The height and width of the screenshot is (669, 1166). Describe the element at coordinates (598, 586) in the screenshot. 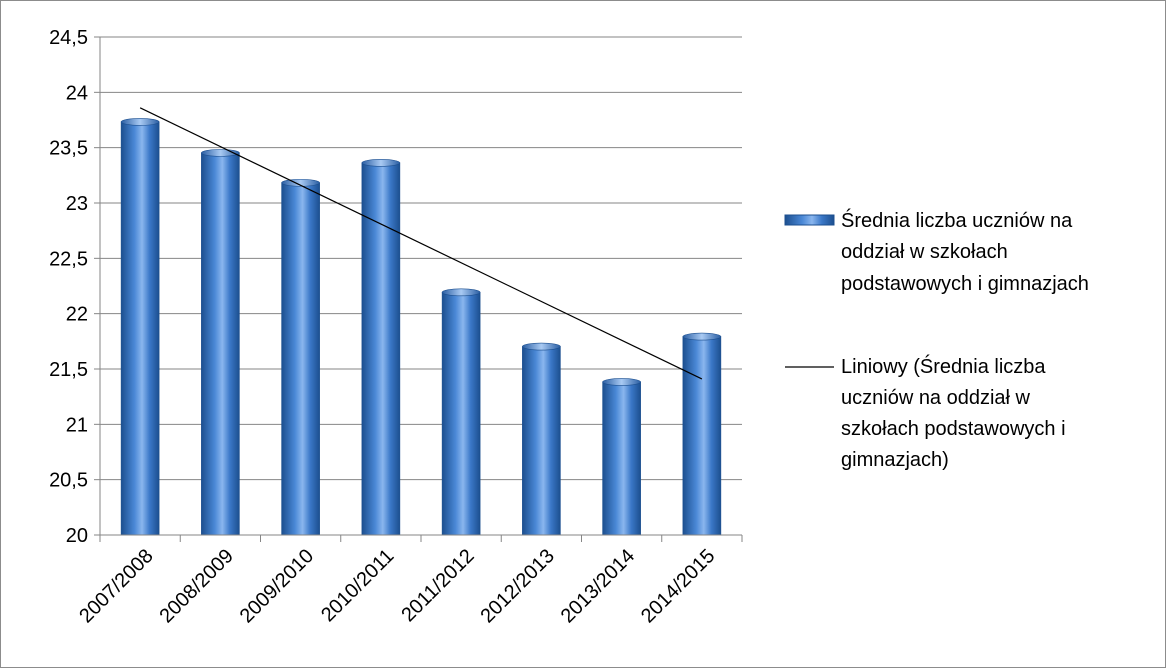

I see `x-tick-label: 2013/2014` at that location.